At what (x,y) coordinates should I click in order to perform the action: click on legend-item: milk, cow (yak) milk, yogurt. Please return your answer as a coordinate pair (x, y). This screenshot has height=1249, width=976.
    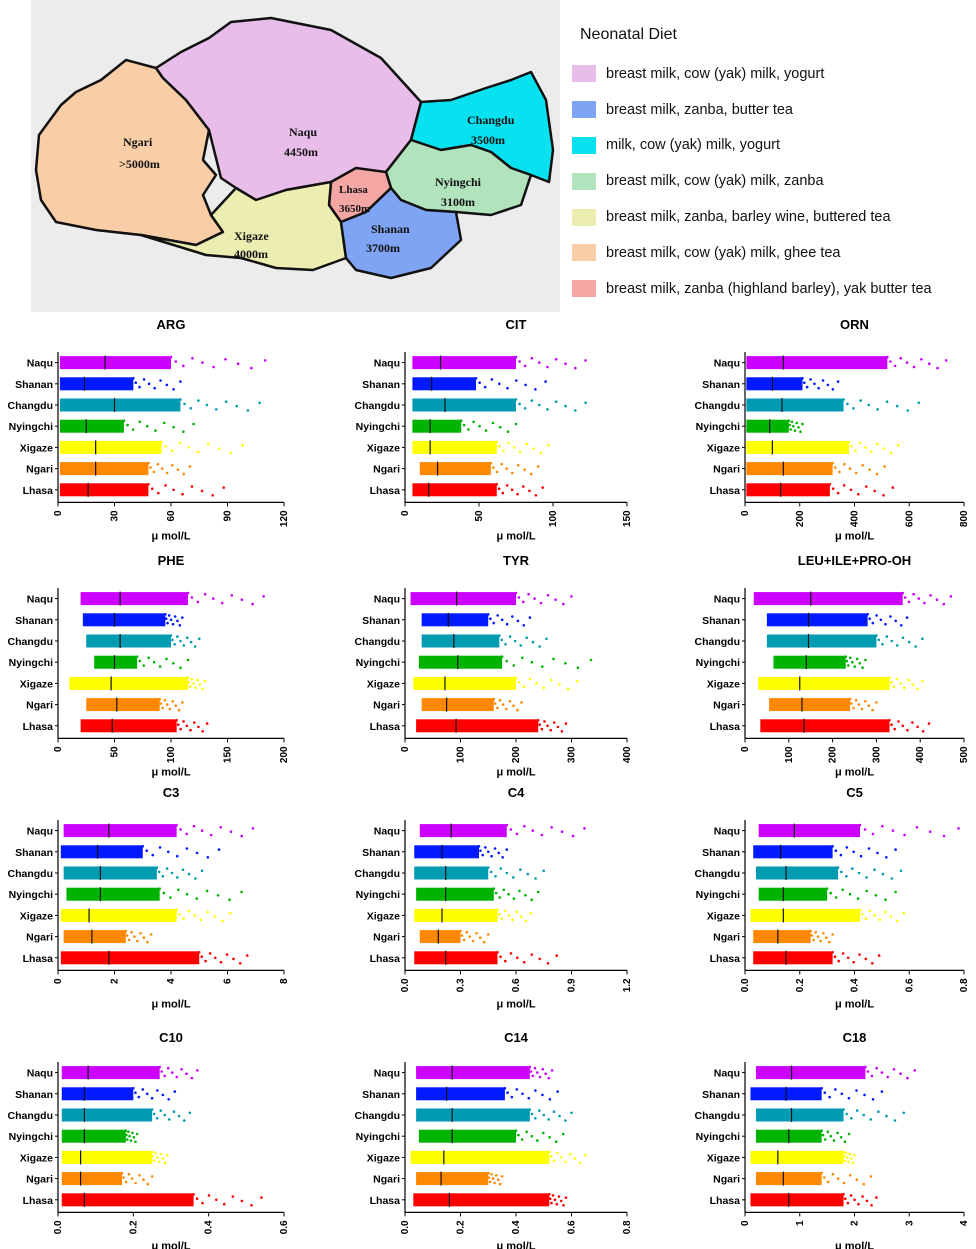
    Looking at the image, I should click on (774, 146).